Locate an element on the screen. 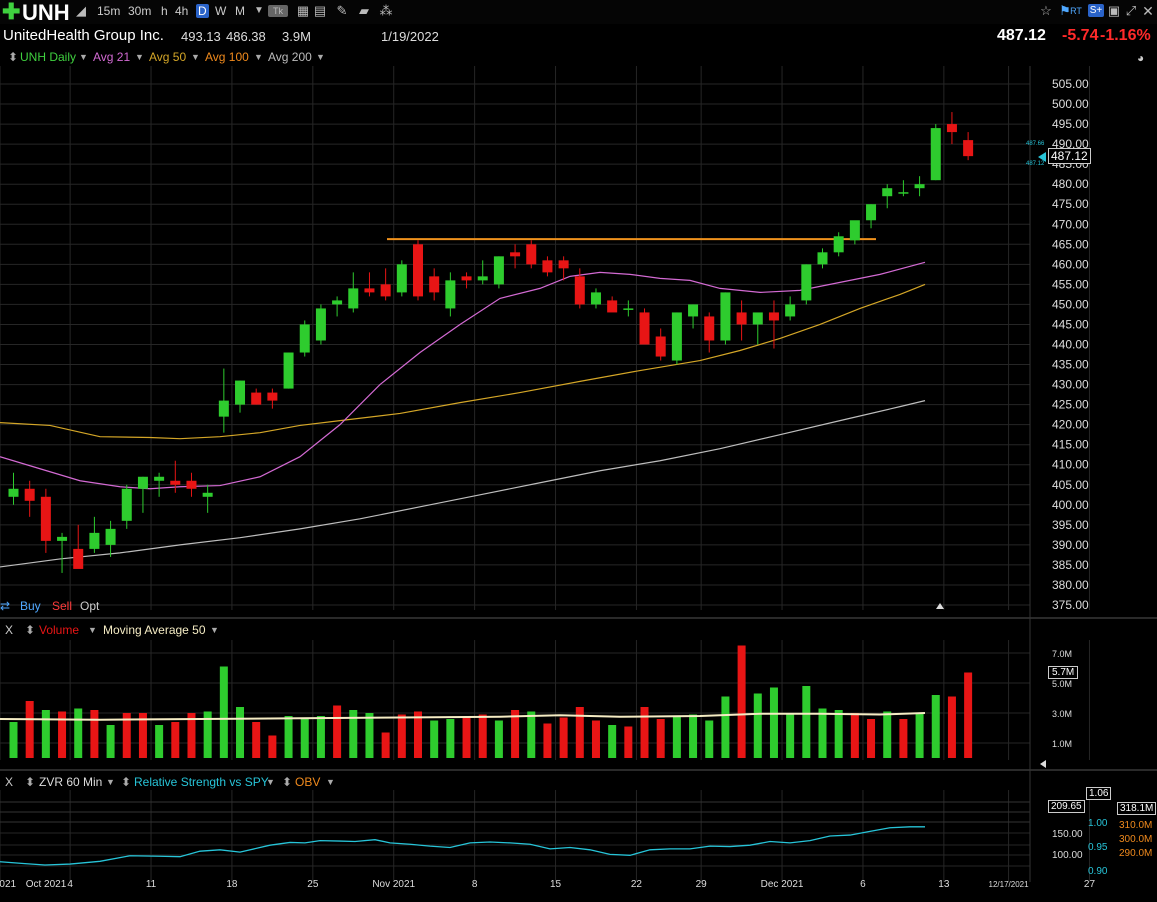  add-symbol-icon: ✚ is located at coordinates (11, 12).